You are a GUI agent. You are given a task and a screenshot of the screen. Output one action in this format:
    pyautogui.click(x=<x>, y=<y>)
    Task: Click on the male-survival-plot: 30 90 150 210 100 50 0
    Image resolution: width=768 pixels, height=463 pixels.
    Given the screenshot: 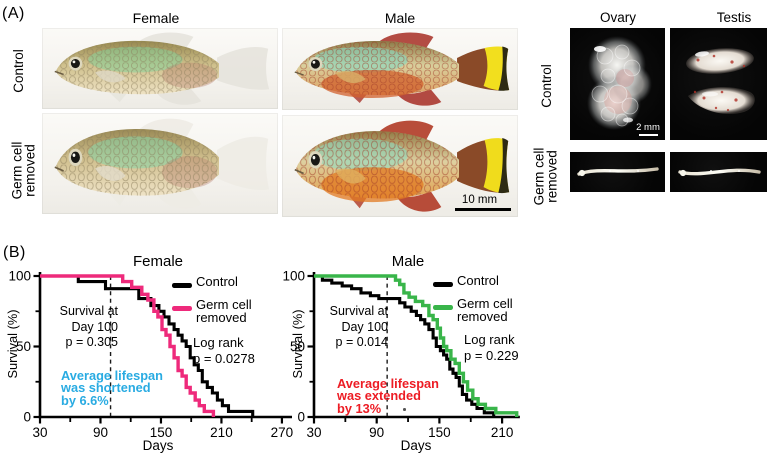 What is the action you would take?
    pyautogui.click(x=401, y=354)
    